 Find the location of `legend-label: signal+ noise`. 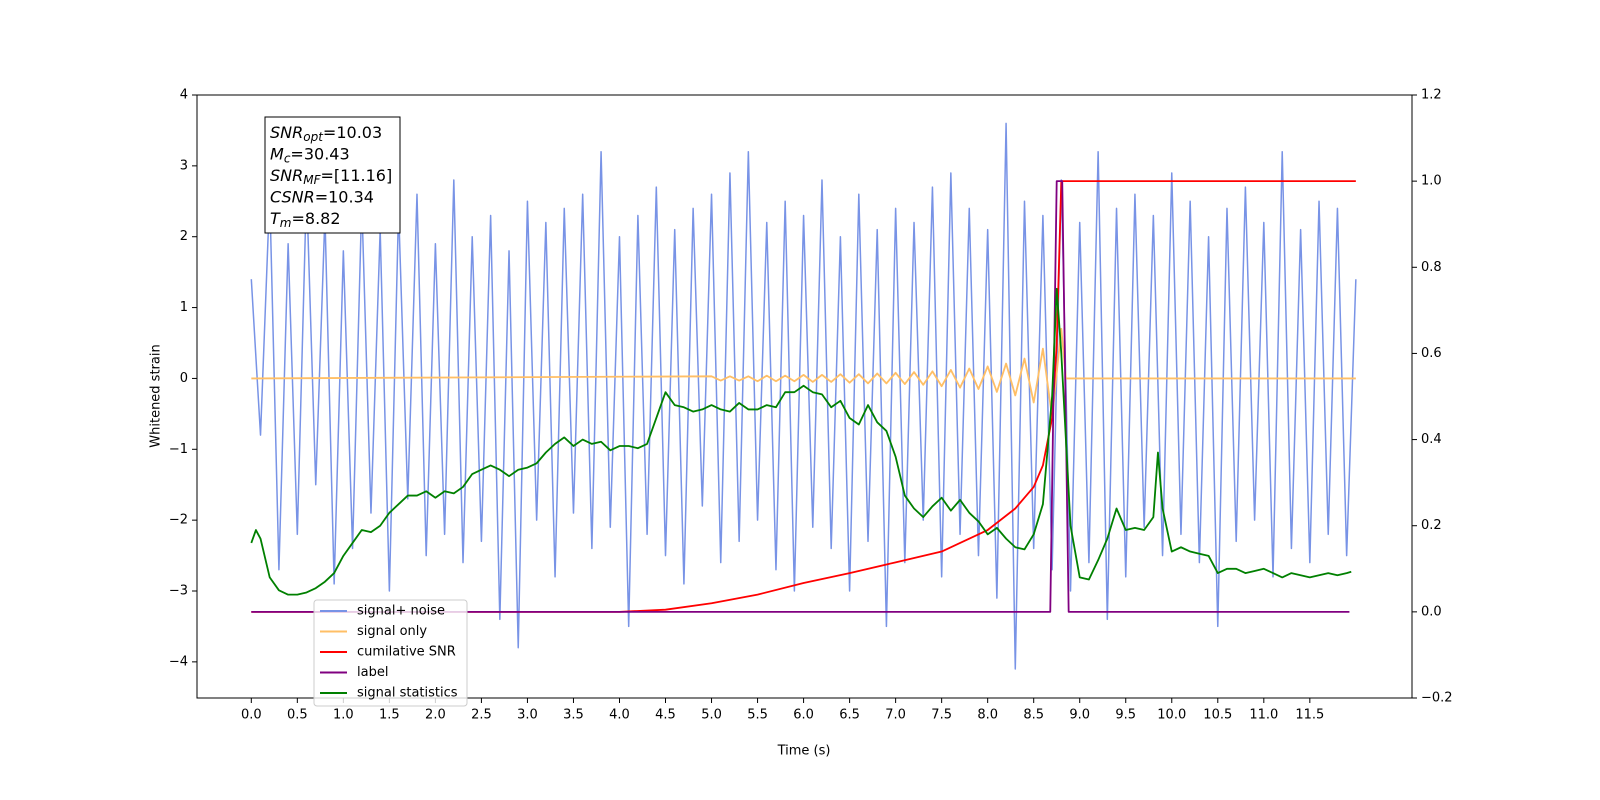

legend-label: signal+ noise is located at coordinates (401, 611).